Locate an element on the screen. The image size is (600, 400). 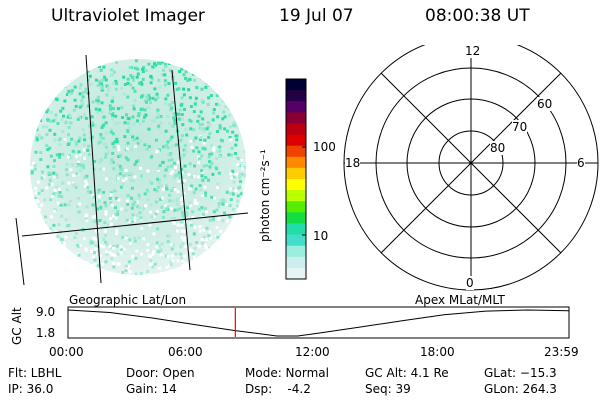
timeline-right-title: Apex MLat/MLT is located at coordinates (460, 300).